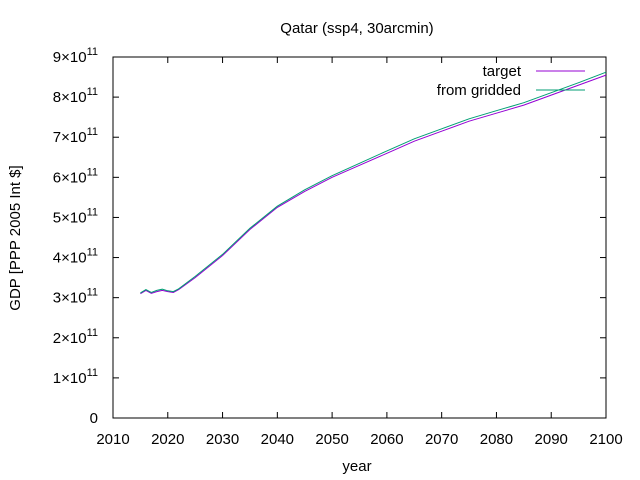 This screenshot has height=480, width=640. What do you see at coordinates (479, 90) in the screenshot?
I see `legend-label: from gridded` at bounding box center [479, 90].